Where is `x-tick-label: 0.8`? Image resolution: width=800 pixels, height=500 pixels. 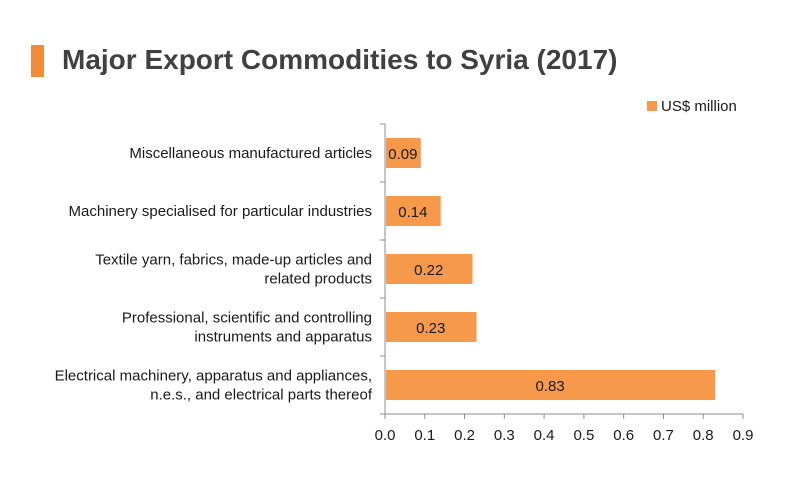
x-tick-label: 0.8 is located at coordinates (703, 435).